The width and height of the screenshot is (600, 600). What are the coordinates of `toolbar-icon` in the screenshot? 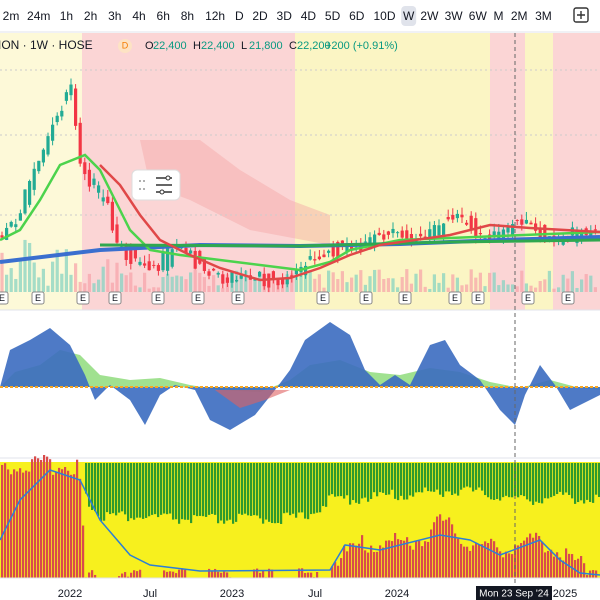 It's located at (581, 15).